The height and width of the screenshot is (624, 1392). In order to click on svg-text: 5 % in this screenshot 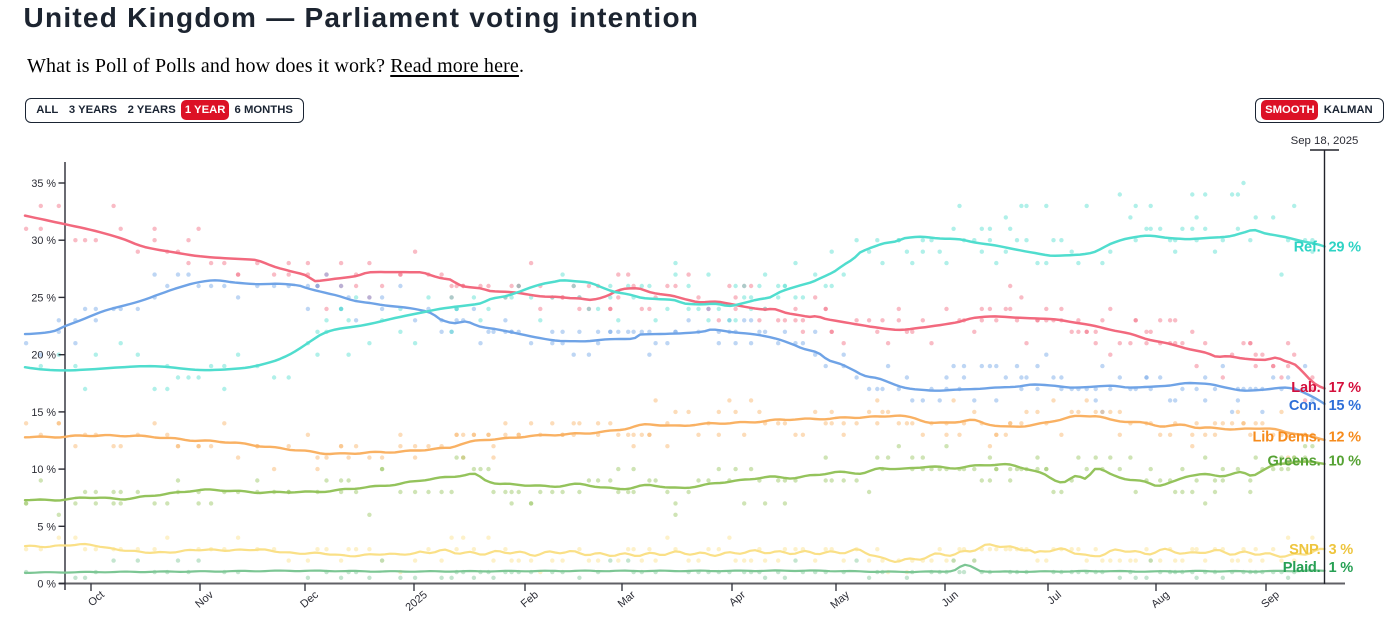, I will do `click(46, 527)`.